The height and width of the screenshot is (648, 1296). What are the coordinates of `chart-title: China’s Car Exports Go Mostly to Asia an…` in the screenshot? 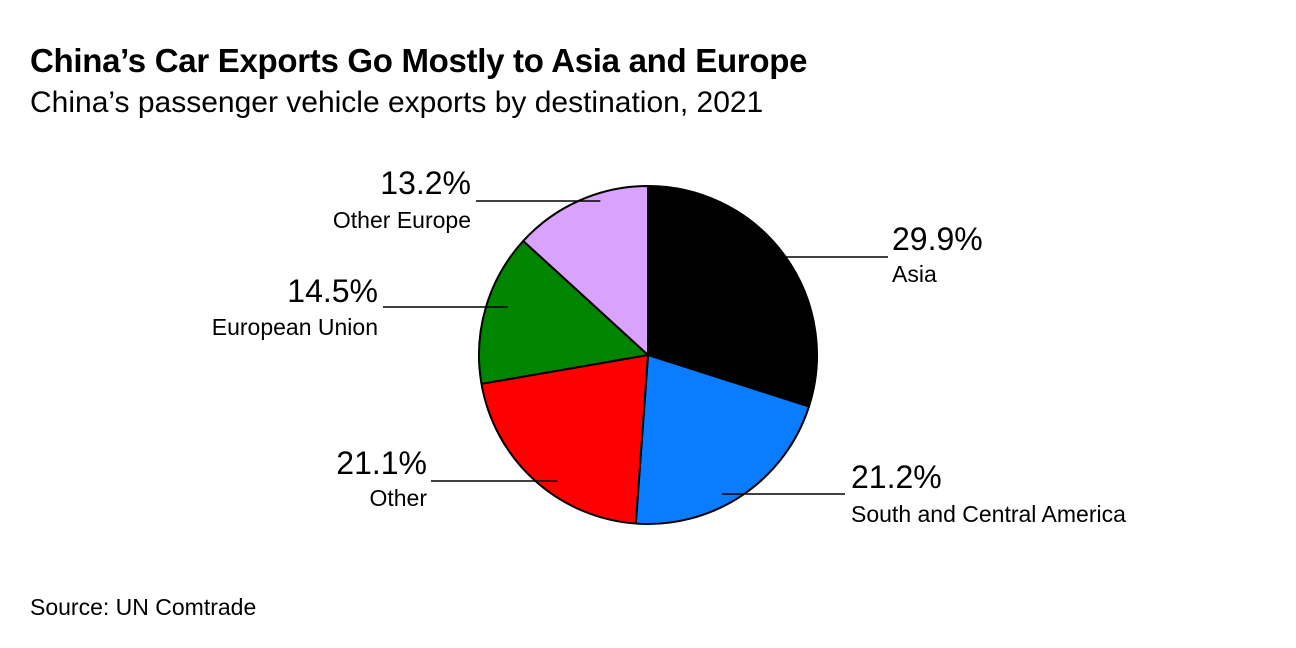 It's located at (419, 60).